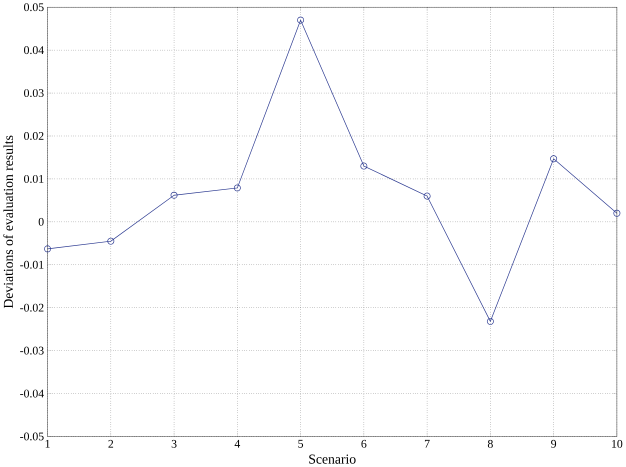 The width and height of the screenshot is (626, 467). I want to click on x-tick-label: 5, so click(301, 444).